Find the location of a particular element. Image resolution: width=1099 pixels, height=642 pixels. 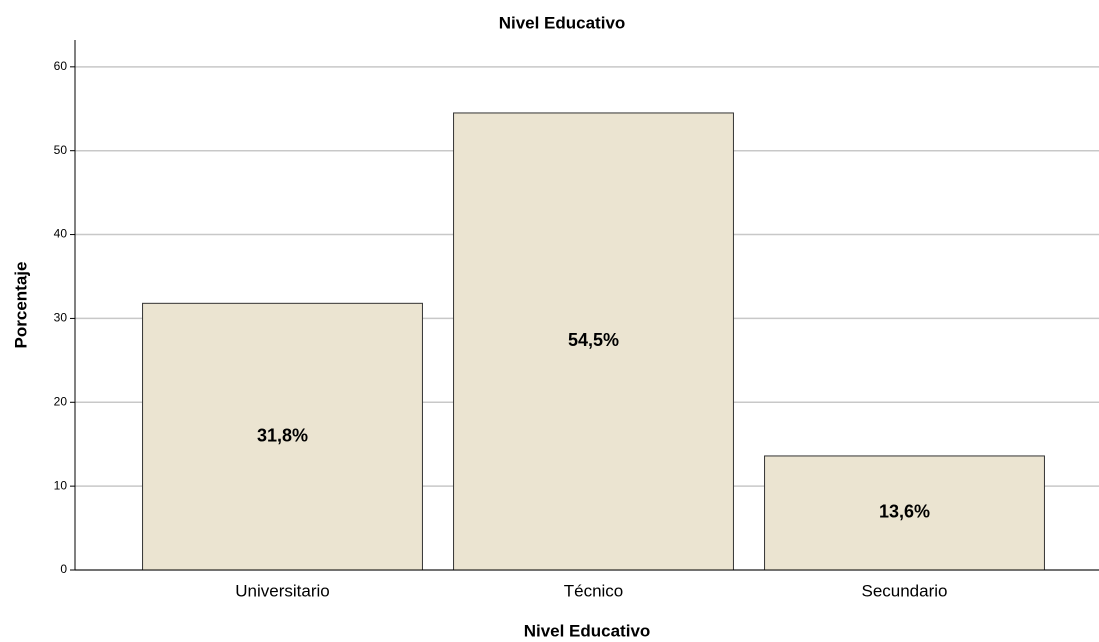

y-tick-label: 30 is located at coordinates (61, 318).